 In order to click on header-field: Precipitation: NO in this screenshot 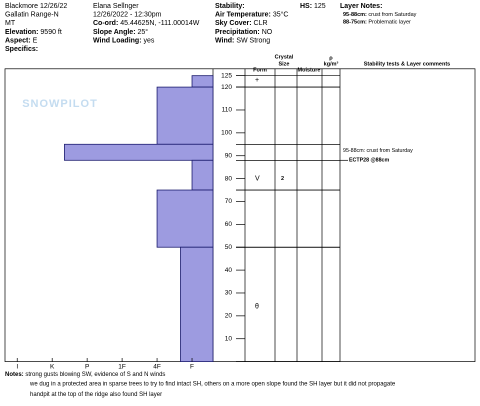, I will do `click(244, 32)`.